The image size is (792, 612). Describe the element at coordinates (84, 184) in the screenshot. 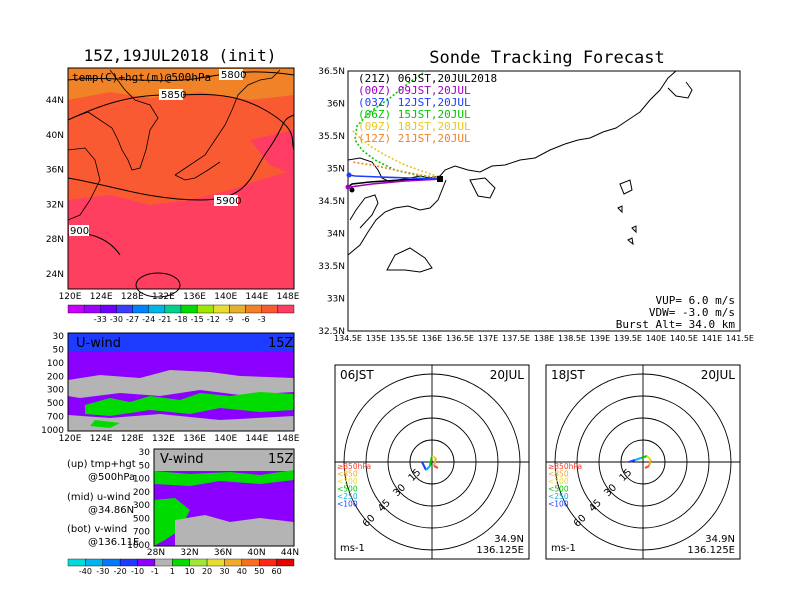

I see `coastline-china` at that location.